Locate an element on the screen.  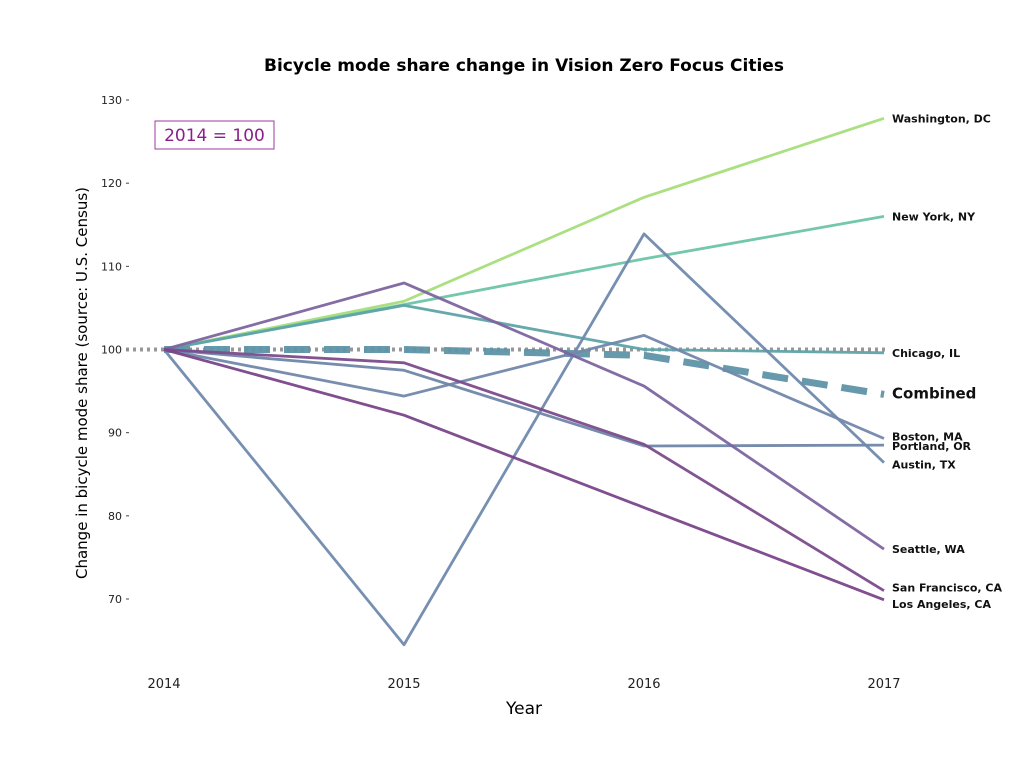
series-label-austin-tx: Austin, TX is located at coordinates (924, 465).